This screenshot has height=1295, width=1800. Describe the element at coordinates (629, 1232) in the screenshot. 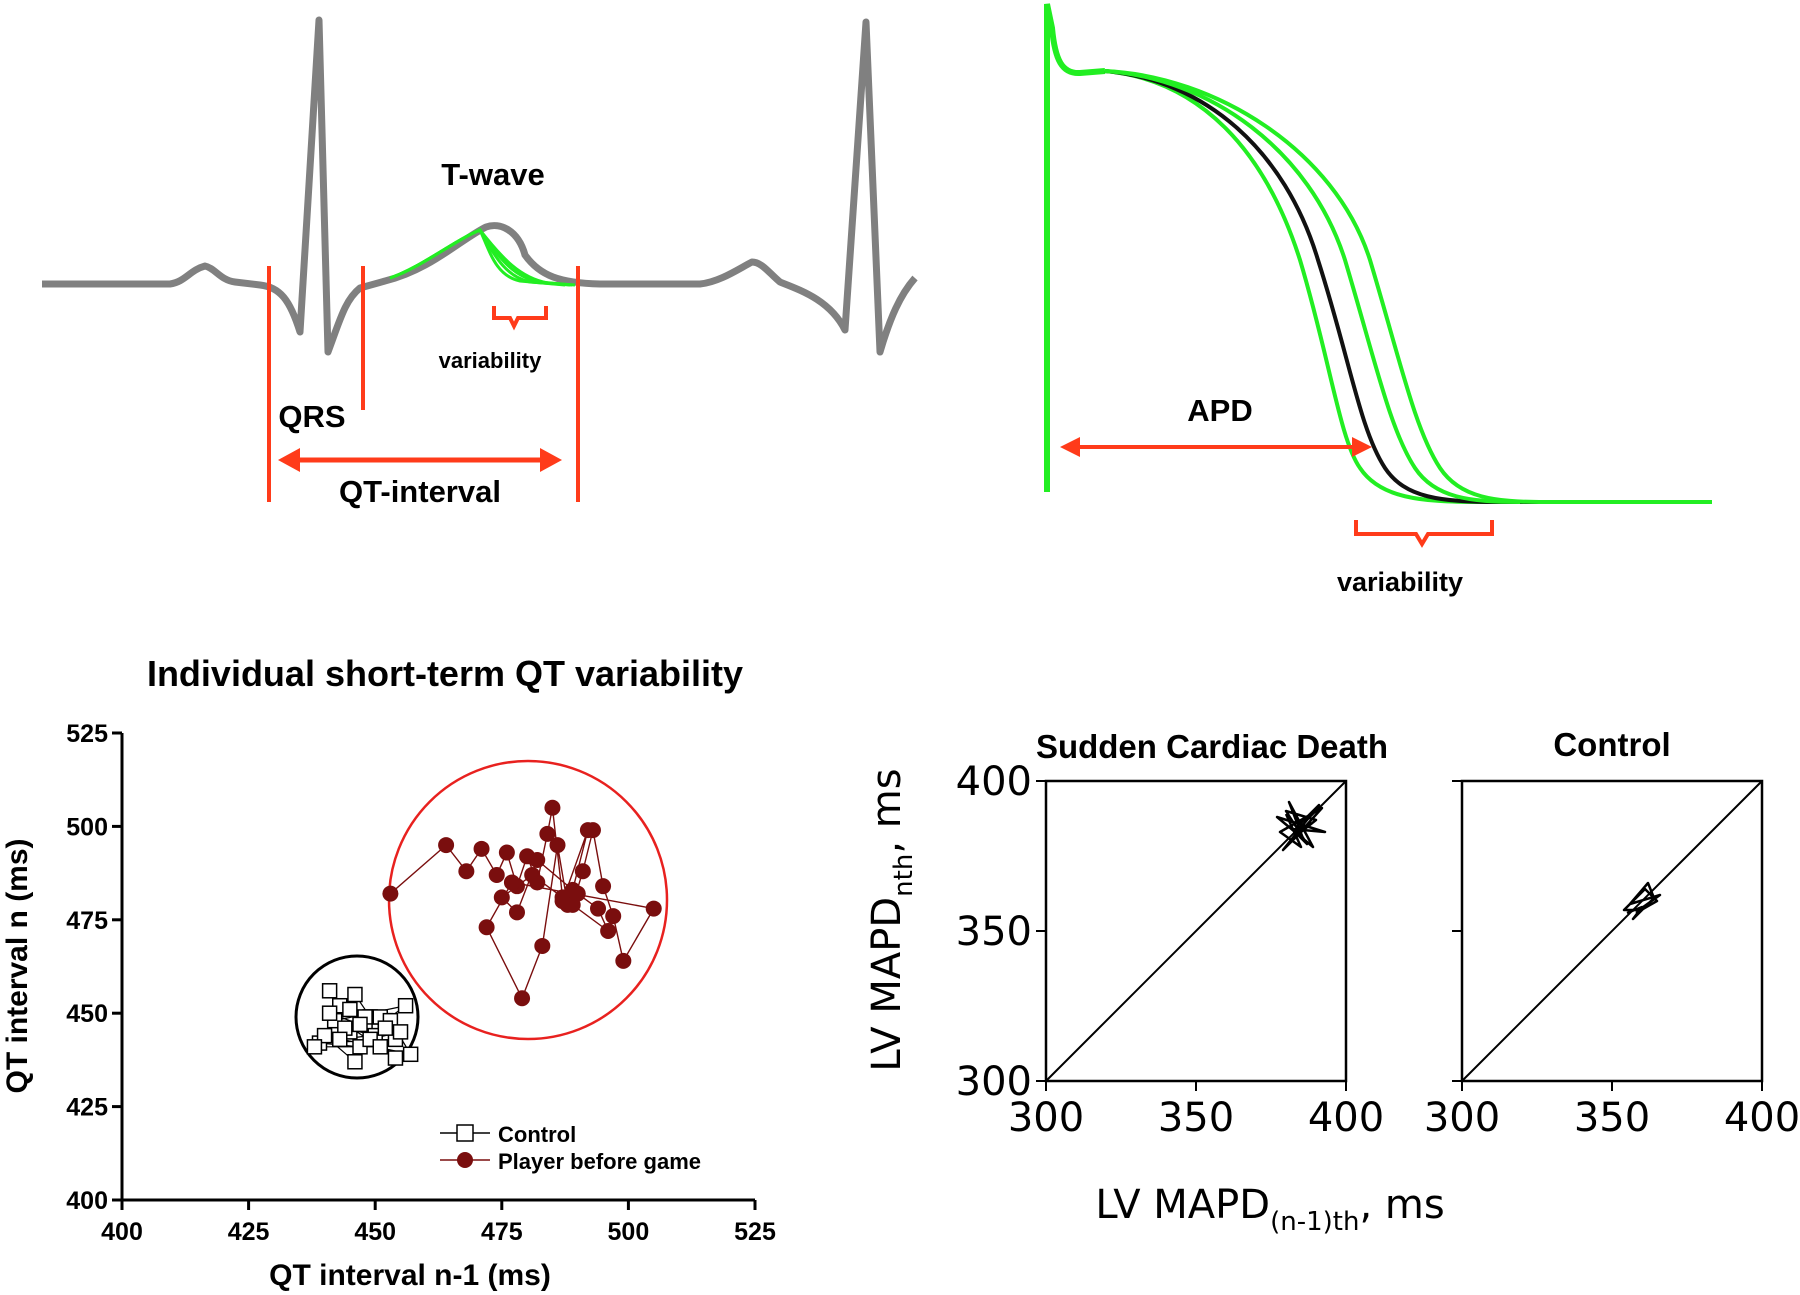

I see `qt-xtick-label: 500` at that location.